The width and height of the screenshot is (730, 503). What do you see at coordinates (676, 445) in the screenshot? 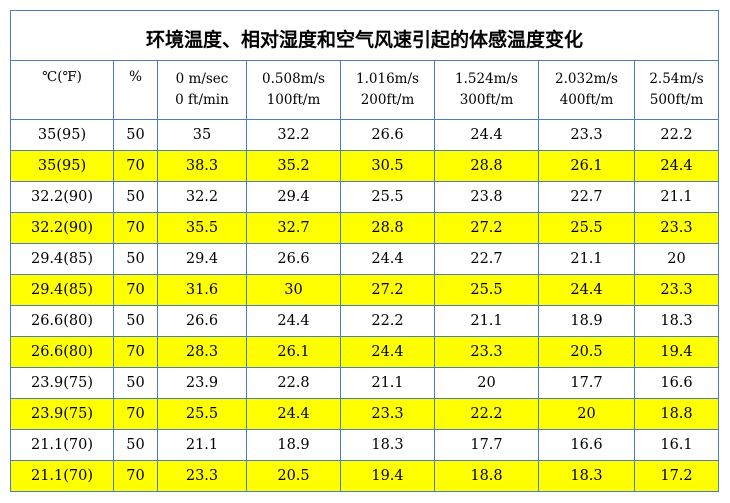
I see `table-cell-speed-500: 16.1` at bounding box center [676, 445].